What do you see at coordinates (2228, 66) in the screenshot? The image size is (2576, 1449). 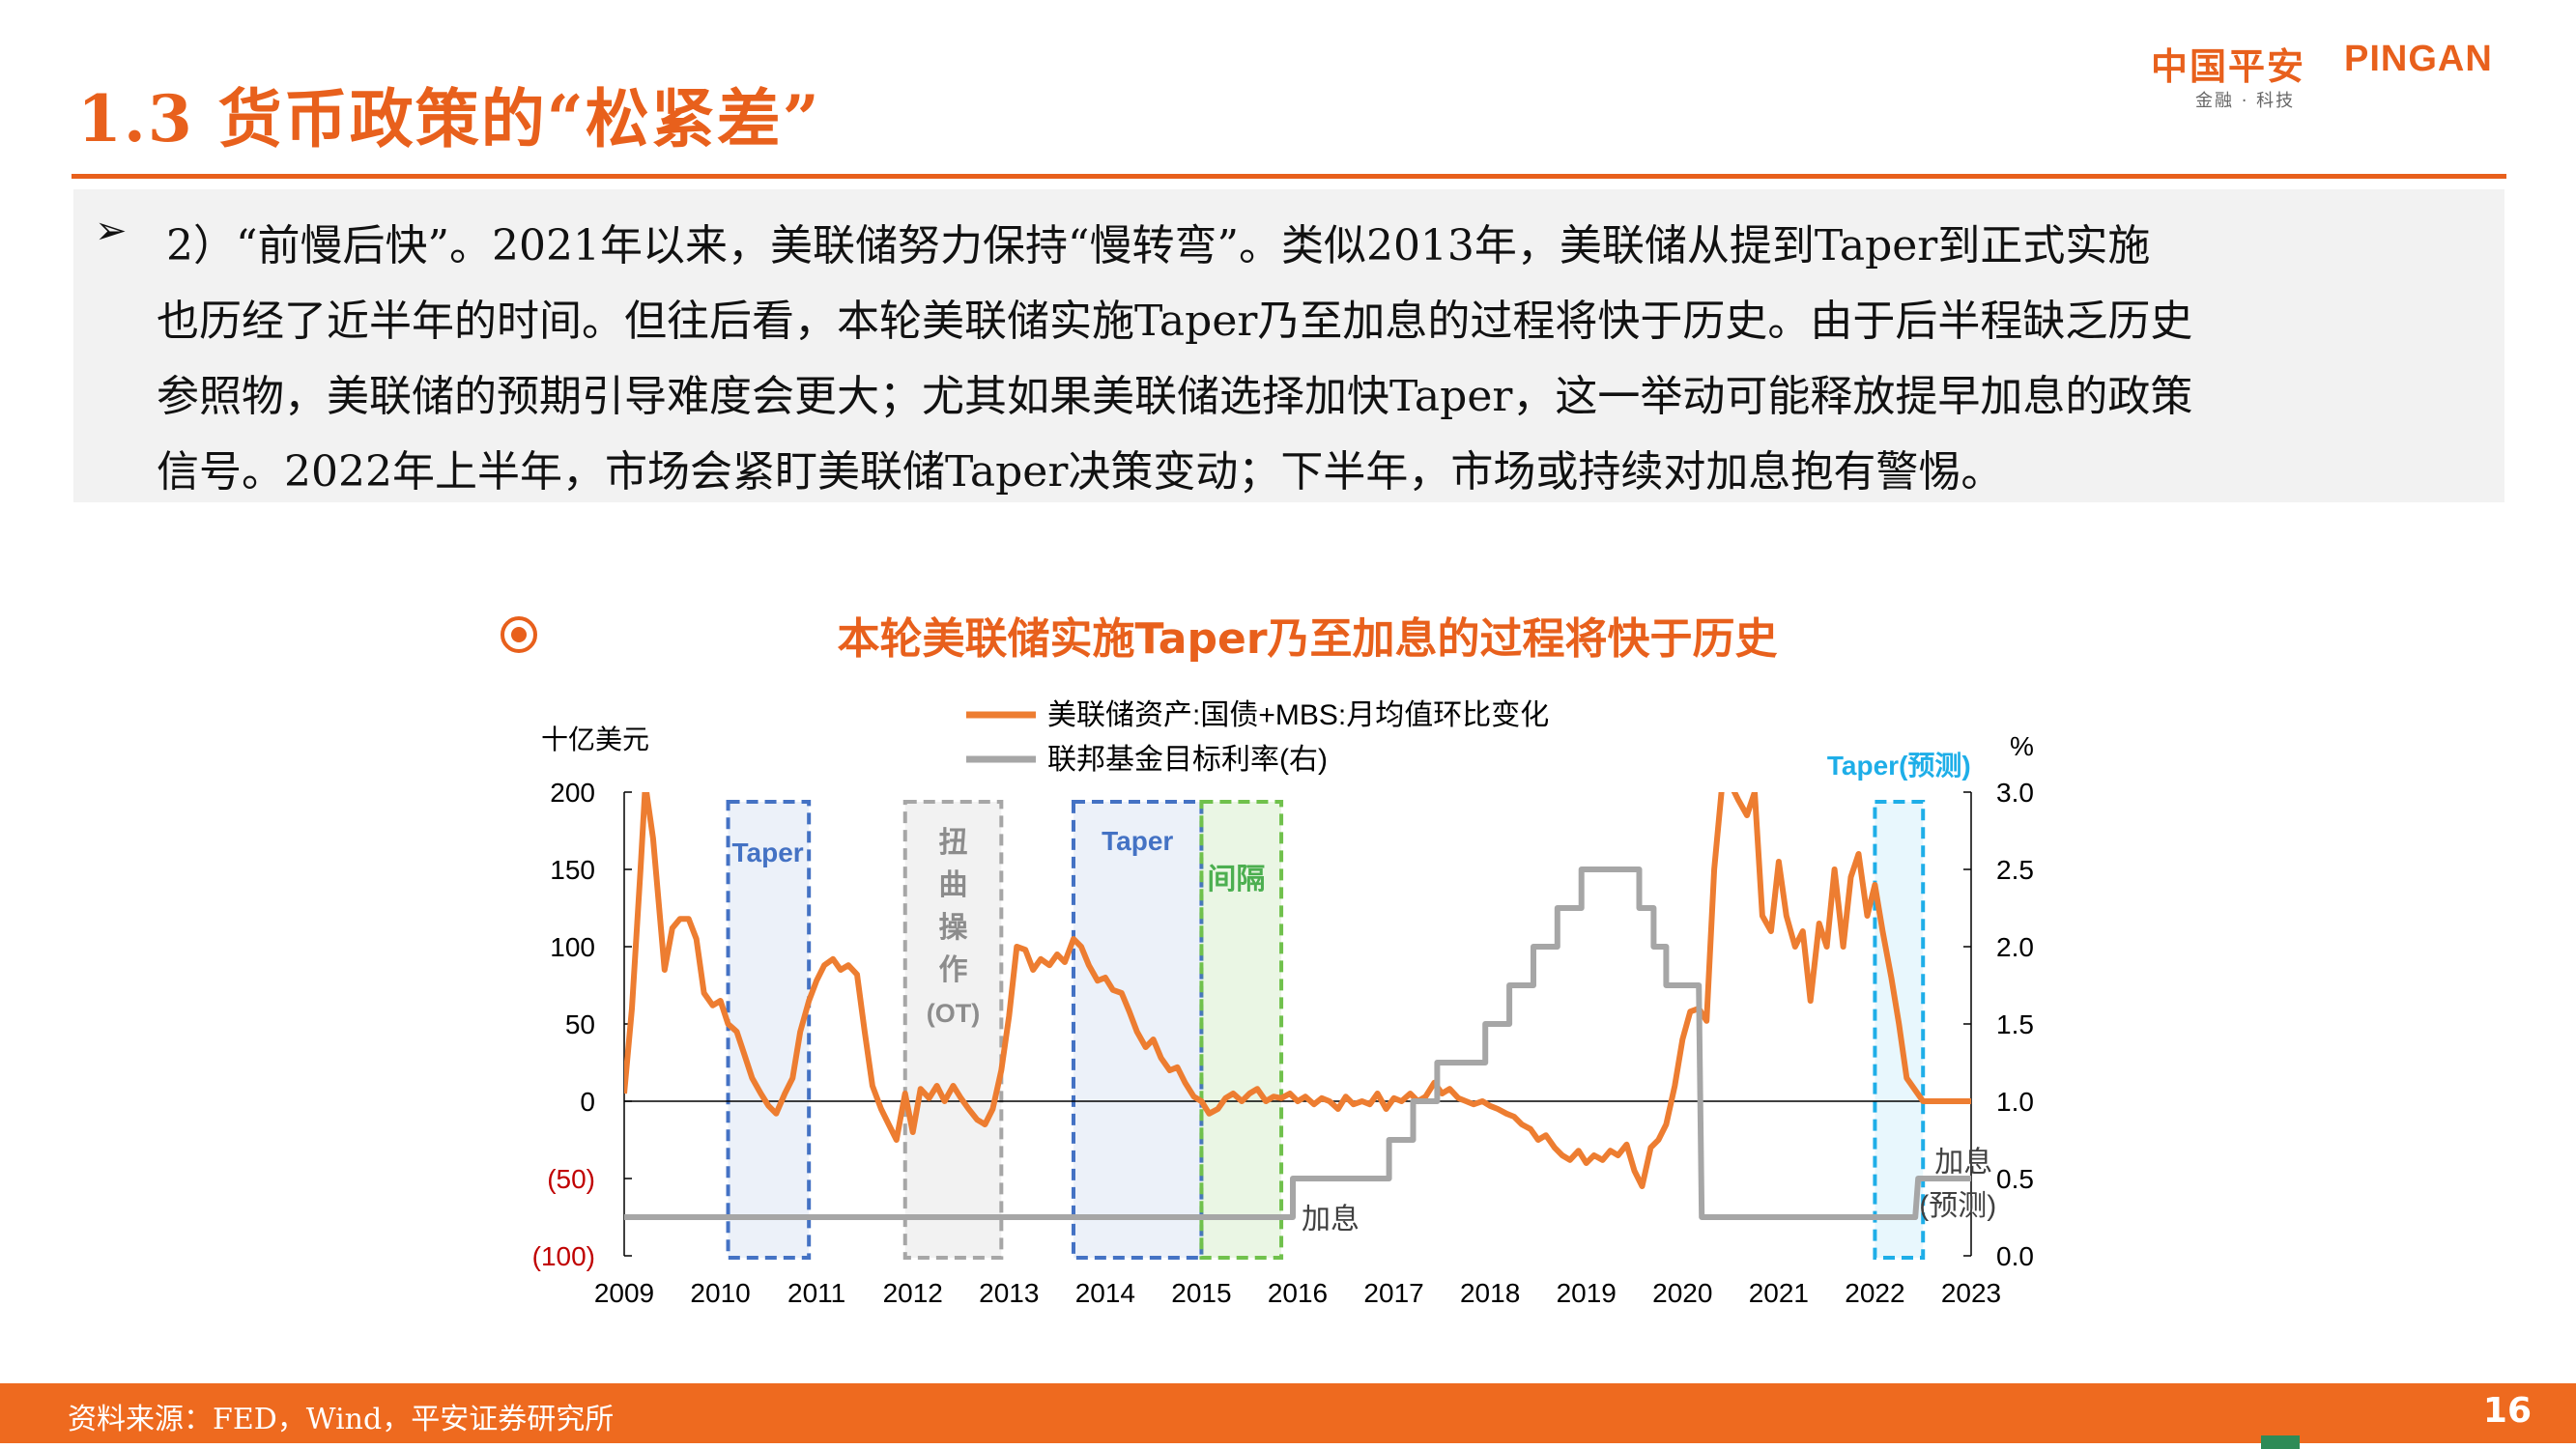 I see `logo-chinese-name: 中国平安` at bounding box center [2228, 66].